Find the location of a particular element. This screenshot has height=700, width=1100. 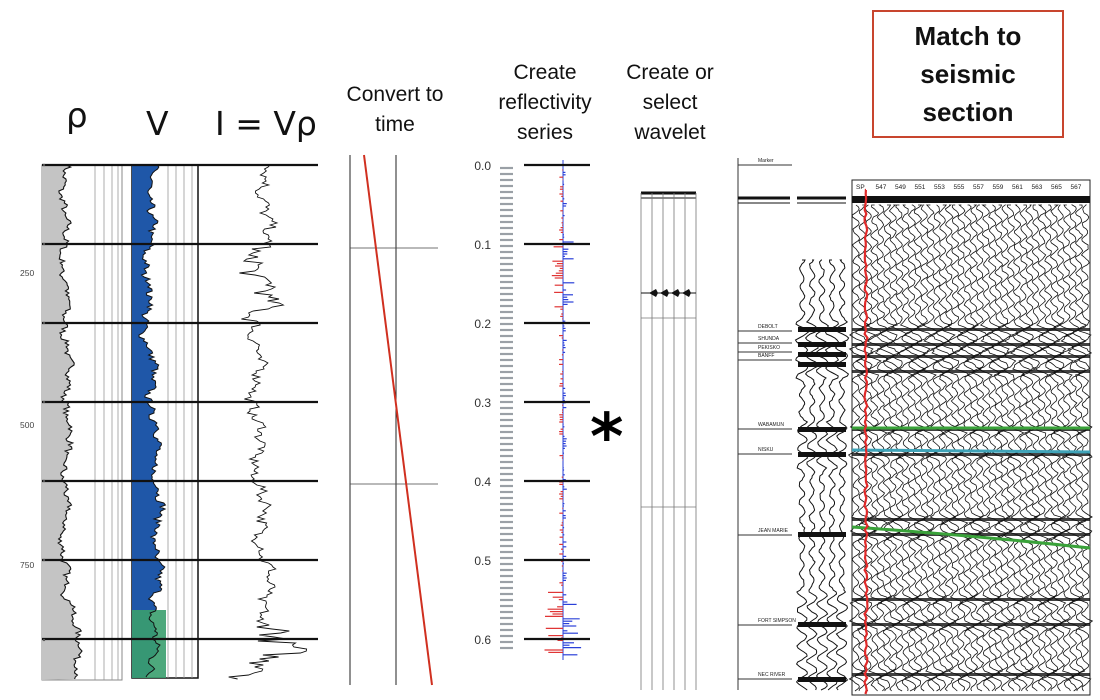

horizon-green-dipping is located at coordinates (971, 537).